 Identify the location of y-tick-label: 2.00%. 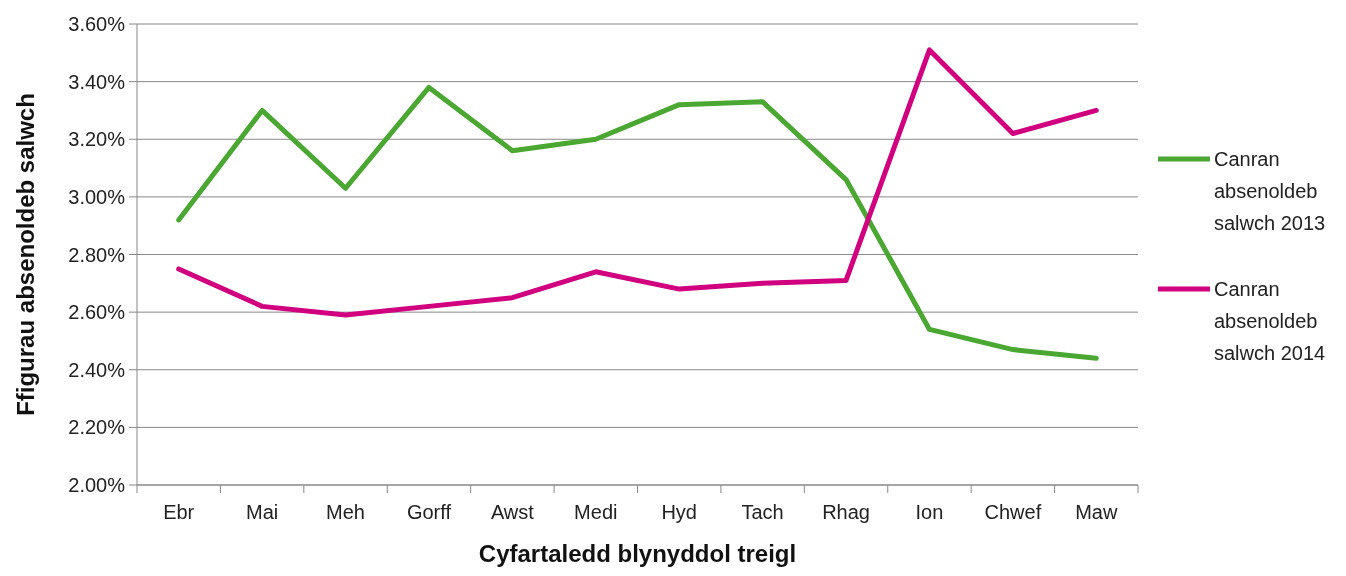
(97, 485).